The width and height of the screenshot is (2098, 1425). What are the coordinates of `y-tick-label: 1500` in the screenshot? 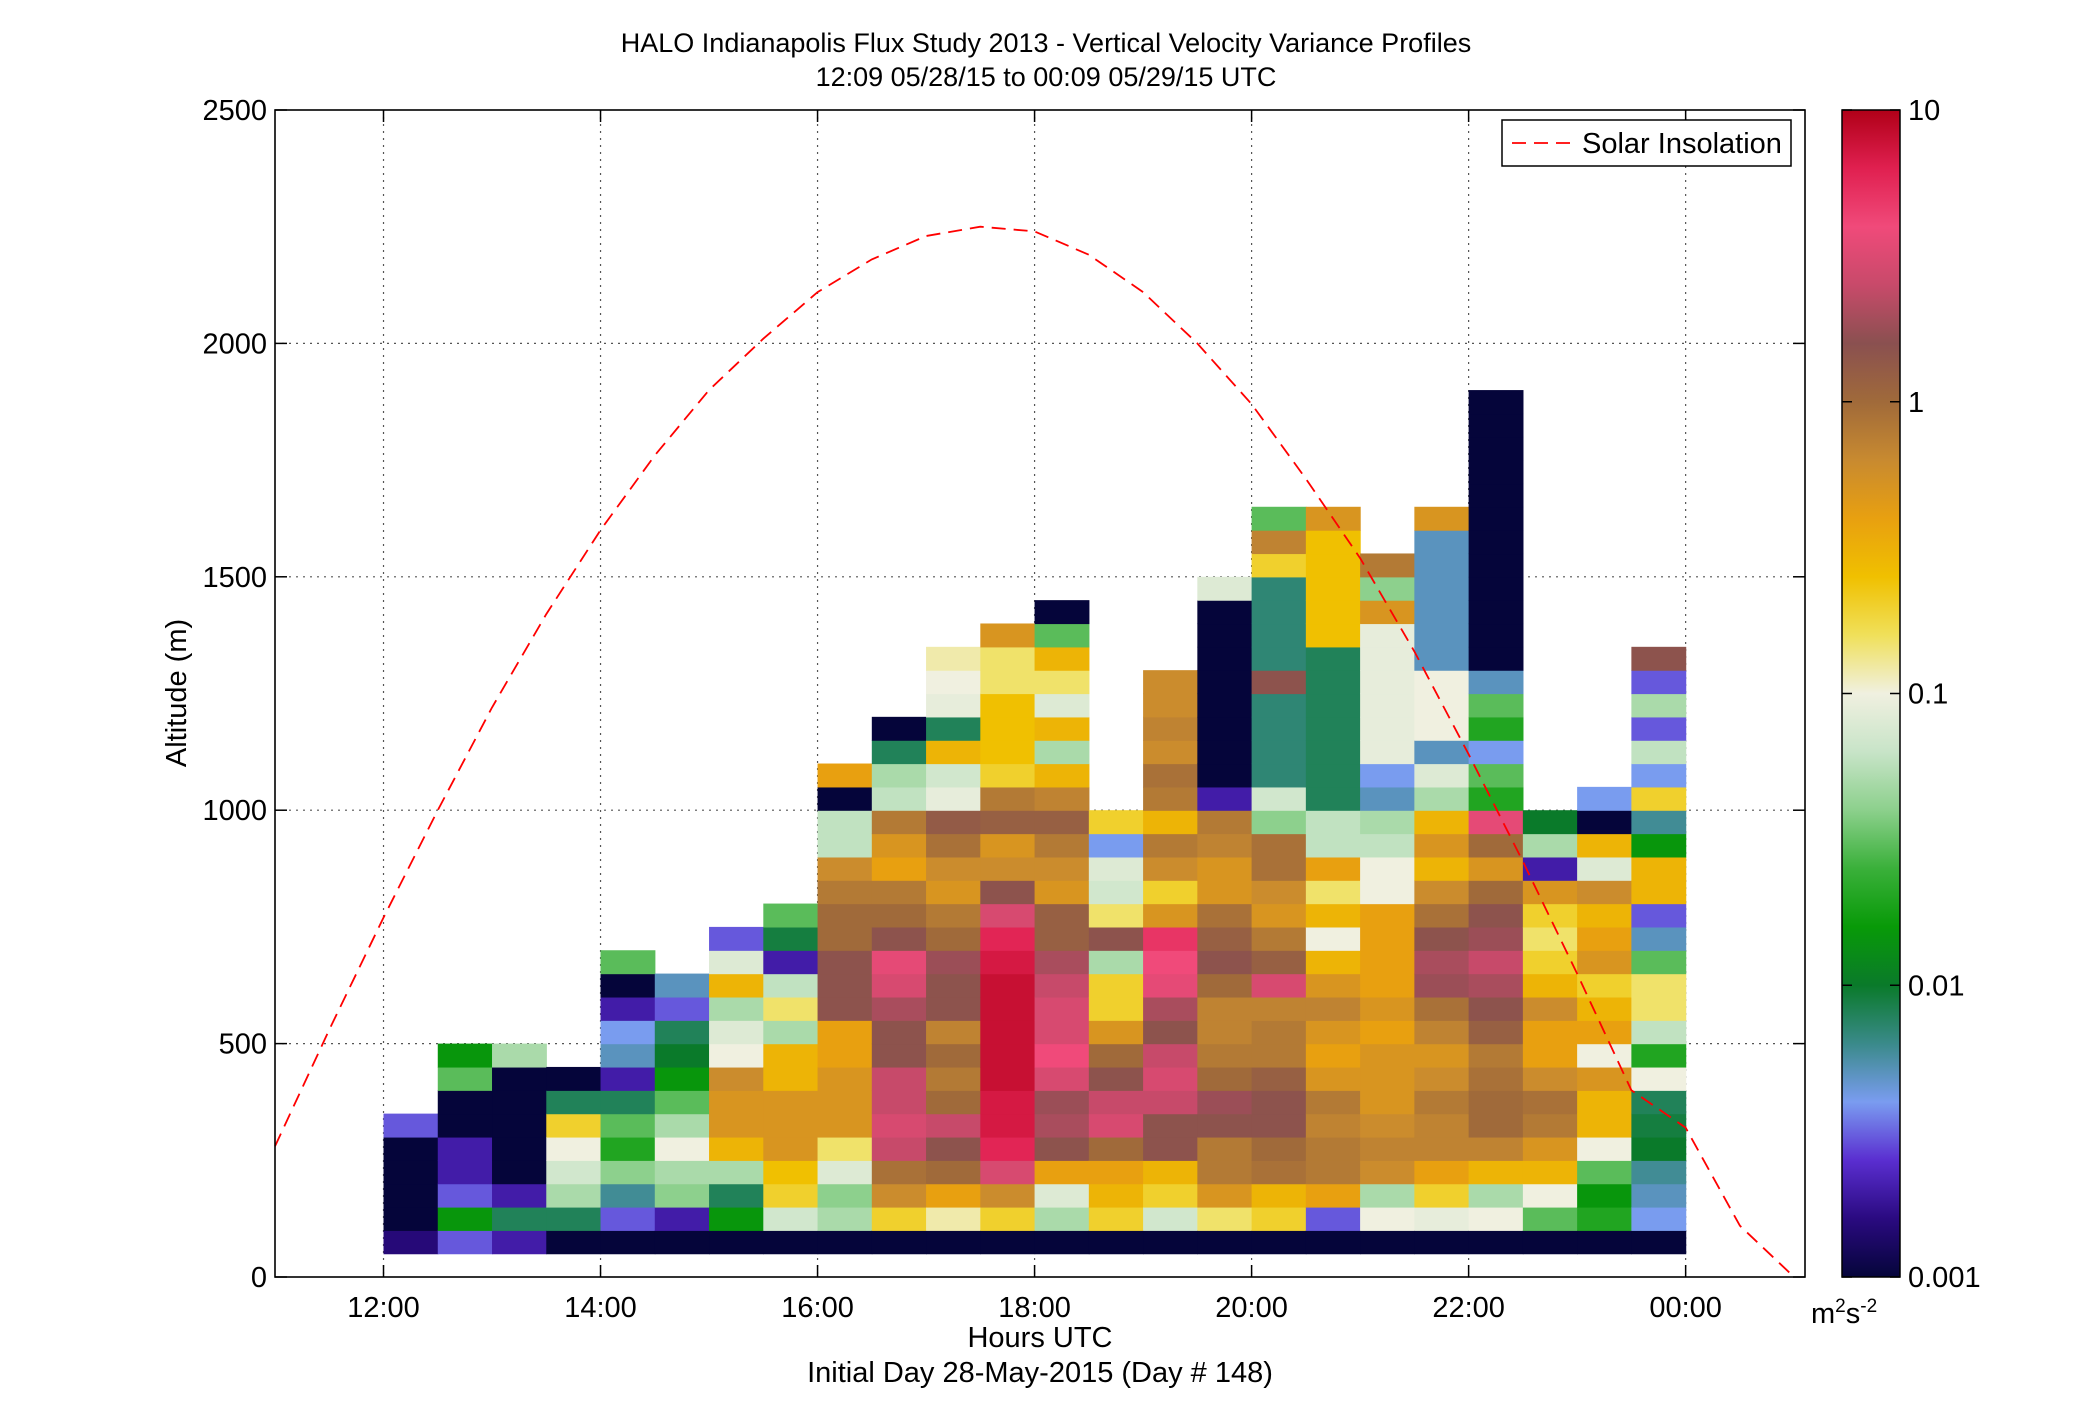 It's located at (234, 578).